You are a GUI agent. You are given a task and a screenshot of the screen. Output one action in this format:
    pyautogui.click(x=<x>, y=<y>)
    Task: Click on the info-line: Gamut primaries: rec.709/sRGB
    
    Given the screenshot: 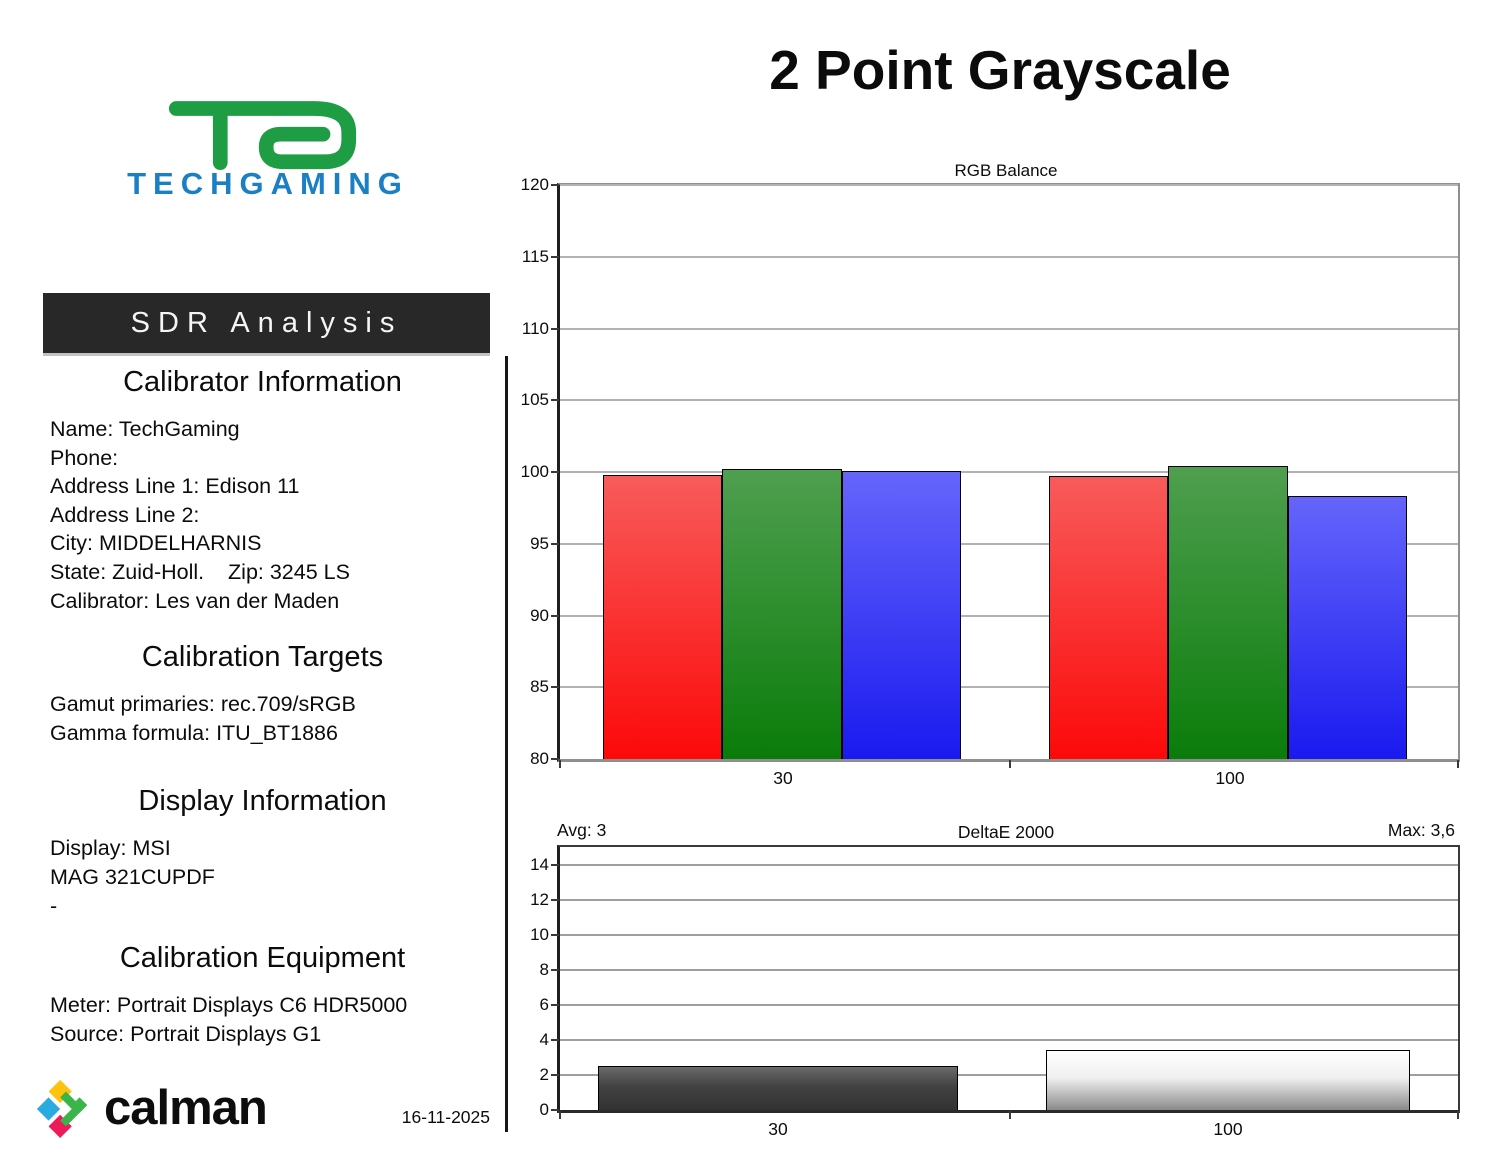 What is the action you would take?
    pyautogui.click(x=203, y=704)
    